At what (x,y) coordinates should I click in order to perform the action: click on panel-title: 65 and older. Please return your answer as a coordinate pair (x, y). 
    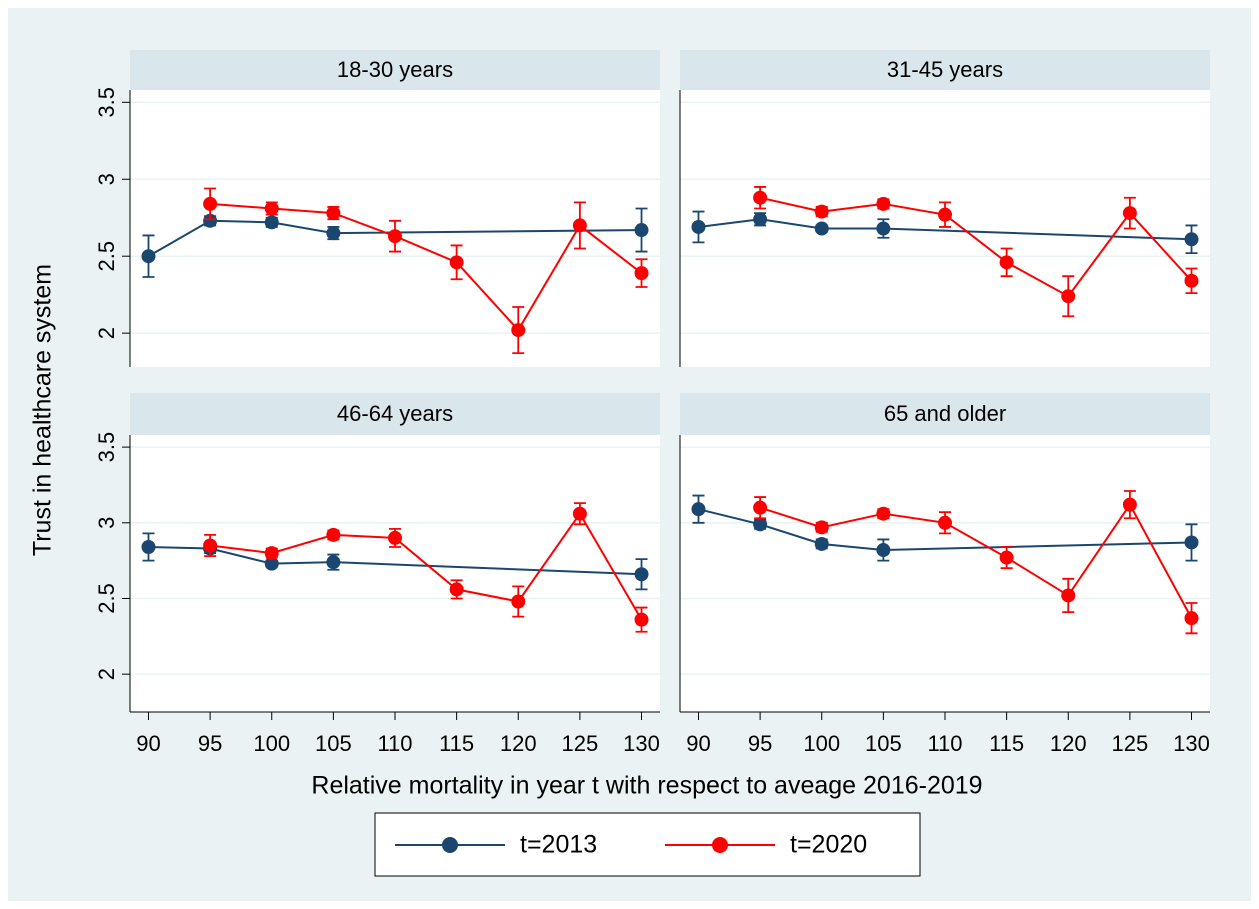
    Looking at the image, I should click on (945, 413).